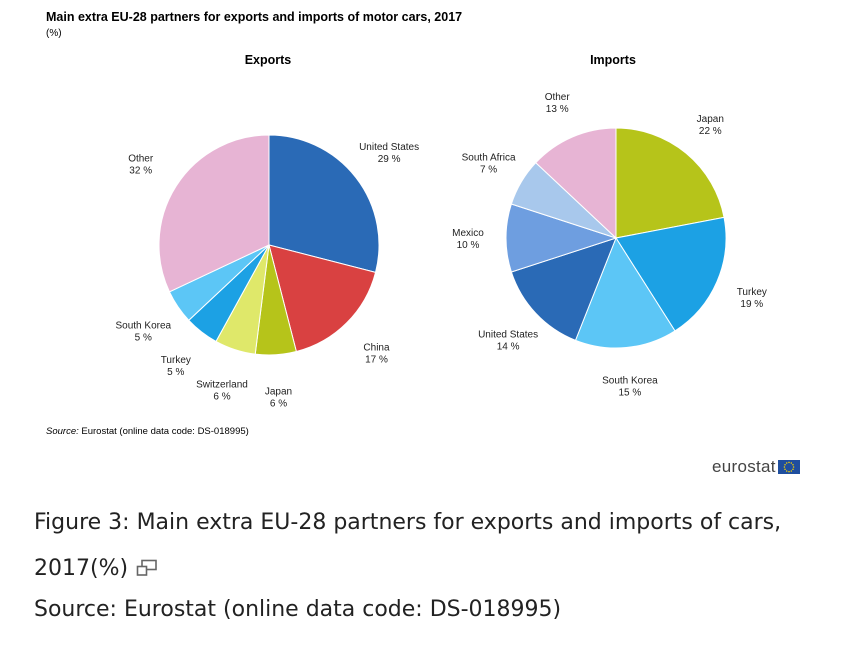  I want to click on imports-slice-japan, so click(670, 183).